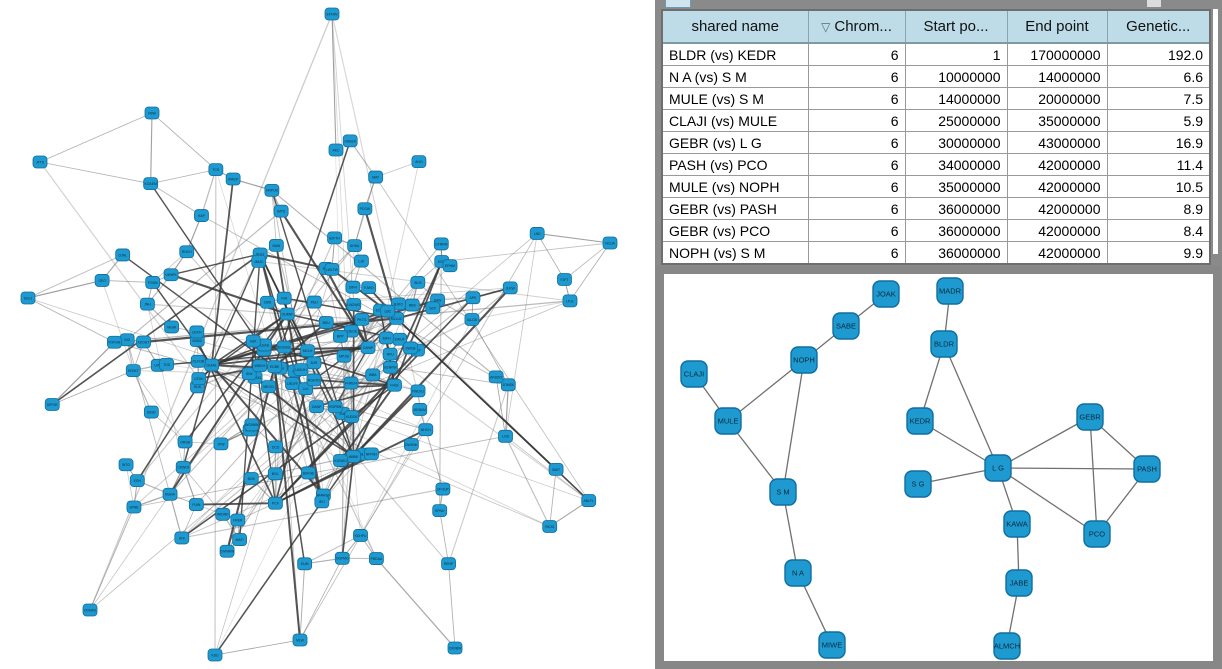 This screenshot has height=669, width=1222. What do you see at coordinates (196, 504) in the screenshot?
I see `hairball-node: FUIN` at bounding box center [196, 504].